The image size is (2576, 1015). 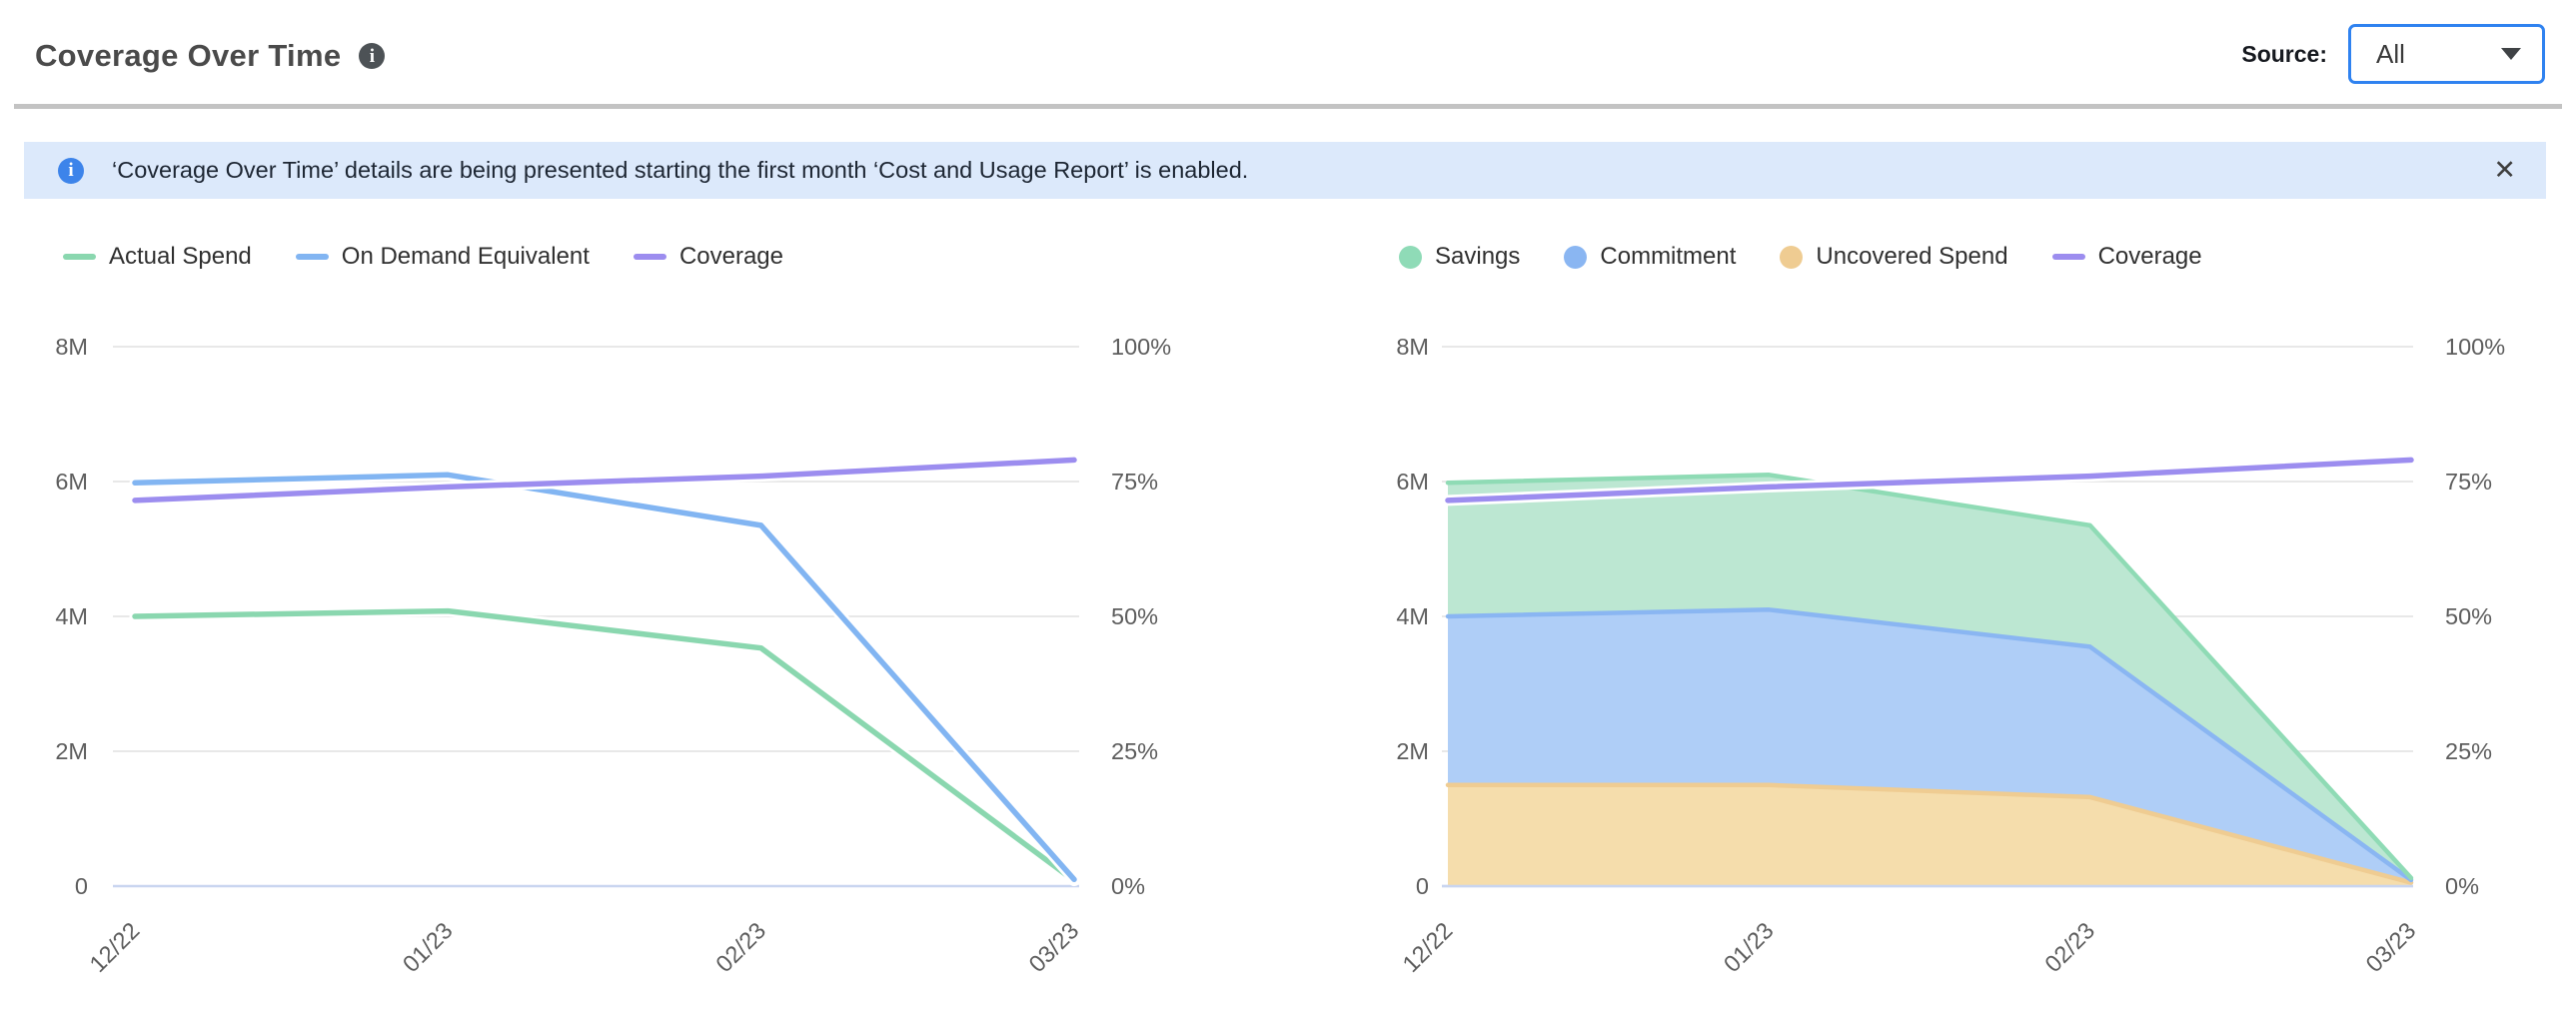 I want to click on area-uncovered-spend, so click(x=1929, y=835).